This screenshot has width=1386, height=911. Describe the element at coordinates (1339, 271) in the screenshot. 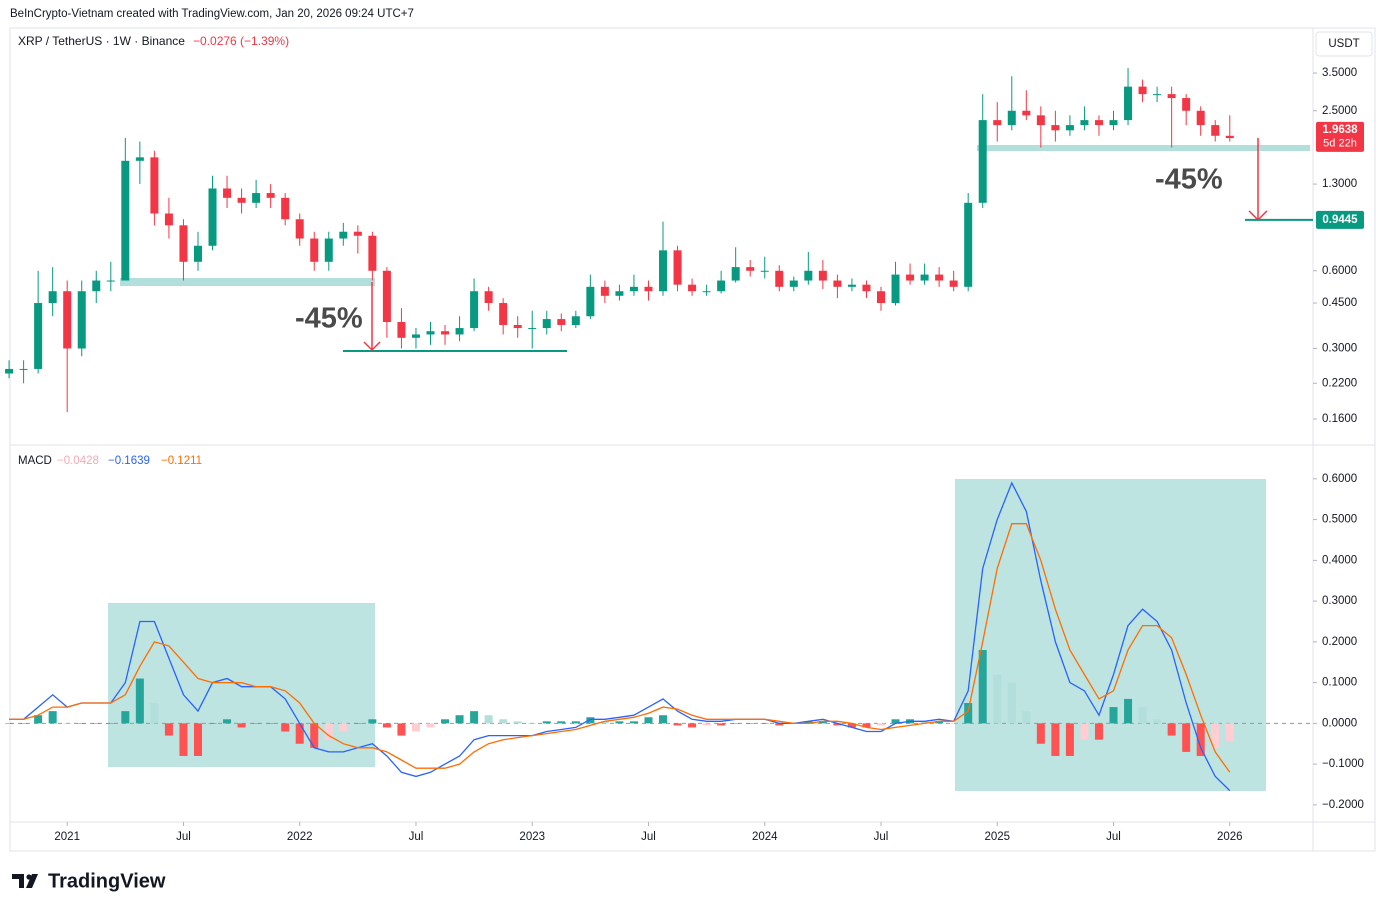

I see `y-tick-label: 0.6000` at that location.